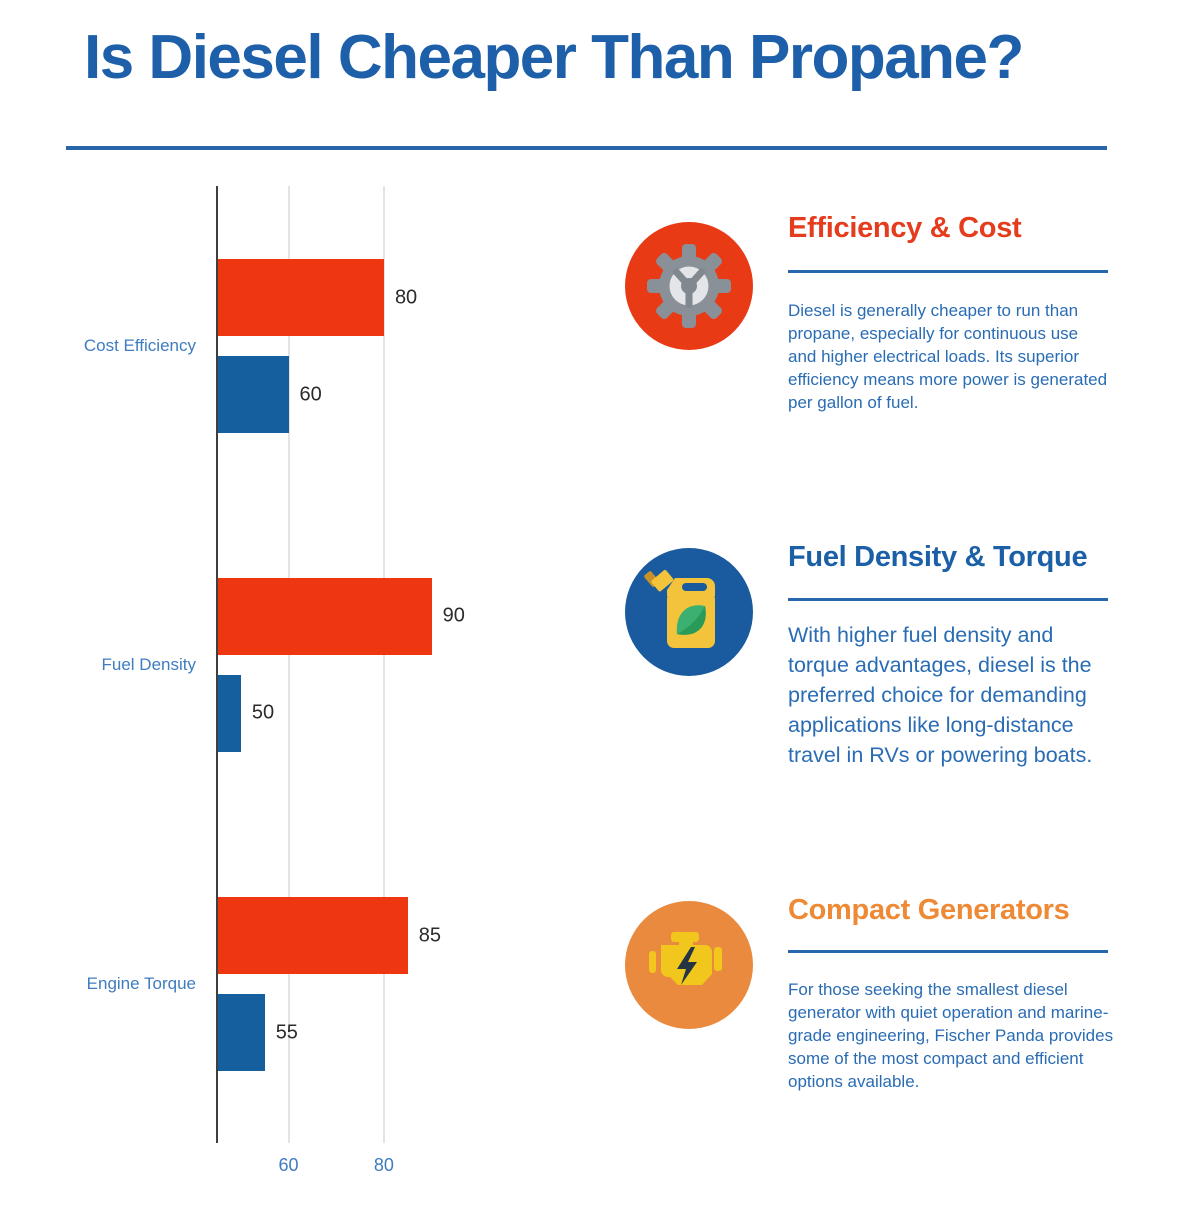 This screenshot has width=1177, height=1212. Describe the element at coordinates (383, 1165) in the screenshot. I see `x-tick-label: 80` at that location.